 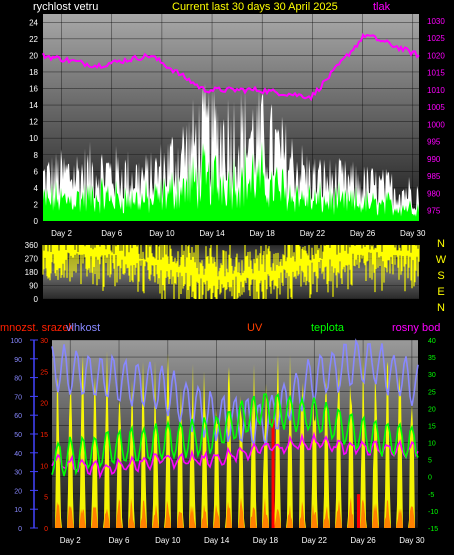 What do you see at coordinates (231, 67) in the screenshot?
I see `pressure-line` at bounding box center [231, 67].